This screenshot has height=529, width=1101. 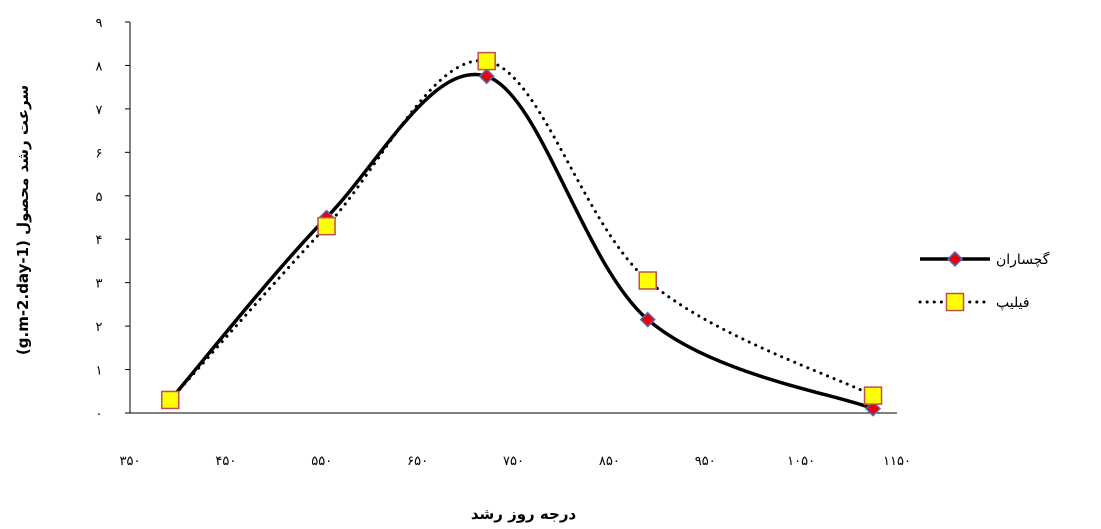 I want to click on x-tick-label: ۸۵۰, so click(x=609, y=461).